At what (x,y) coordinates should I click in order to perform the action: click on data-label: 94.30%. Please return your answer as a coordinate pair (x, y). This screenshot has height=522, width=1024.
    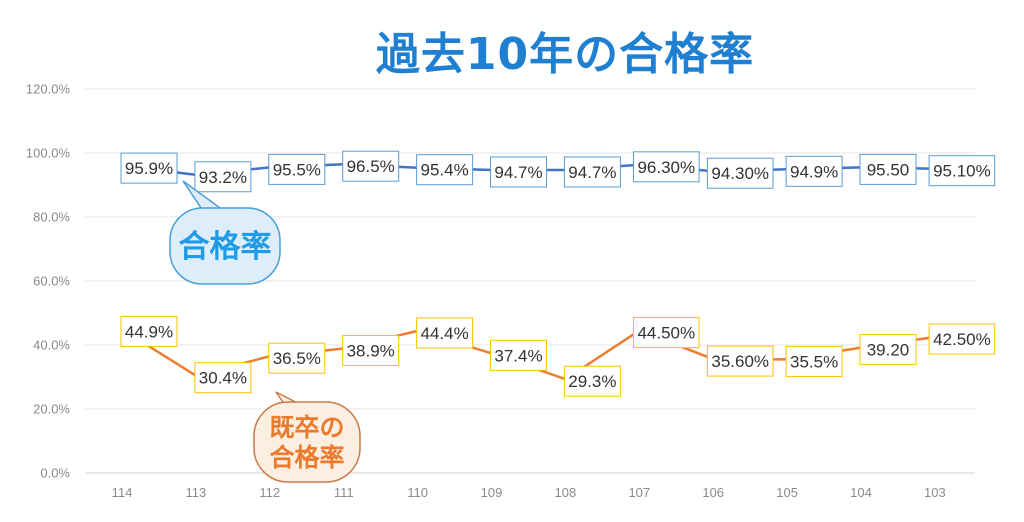
    Looking at the image, I should click on (740, 173).